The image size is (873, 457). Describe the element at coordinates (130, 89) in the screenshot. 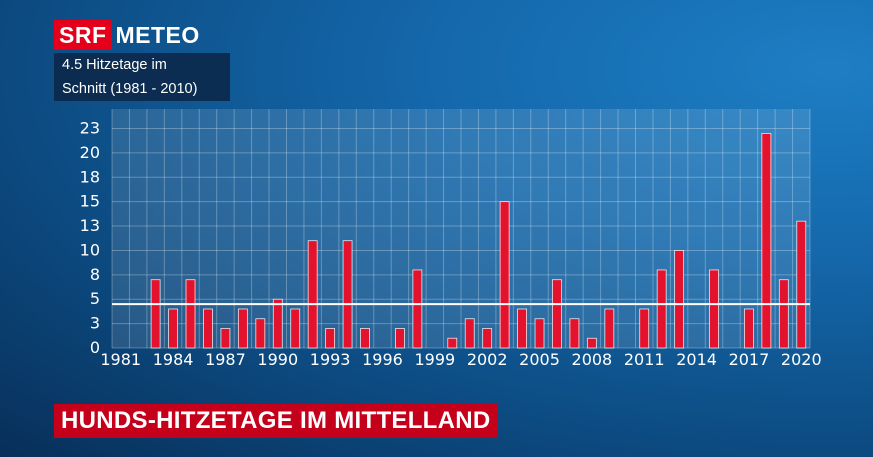

I see `average-note-line2: Schnitt (1981 - 2010)` at that location.